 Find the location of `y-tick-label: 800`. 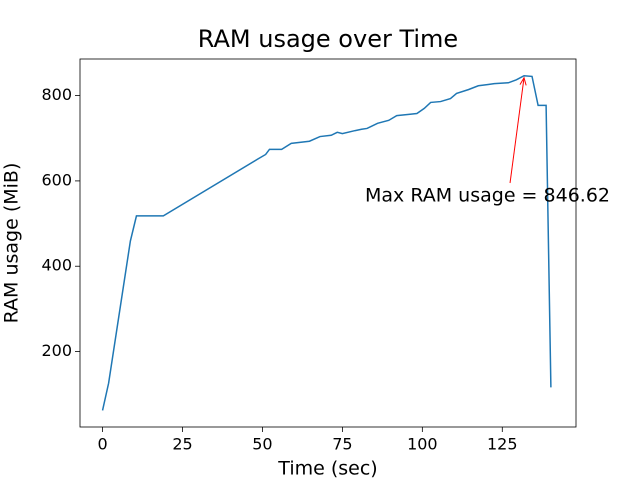

y-tick-label: 800 is located at coordinates (56, 94).